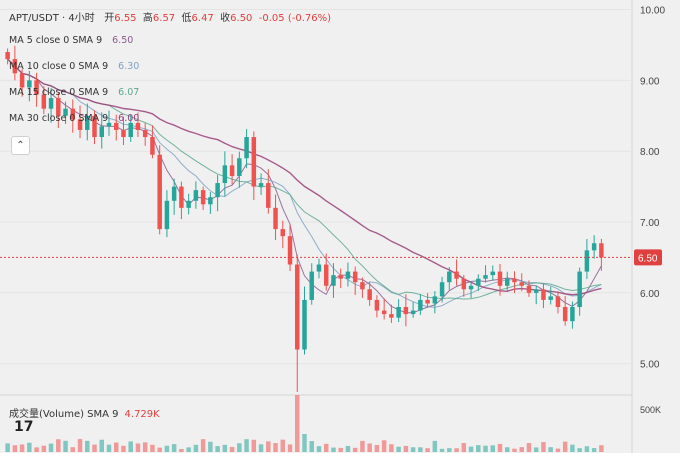 This screenshot has height=453, width=680. I want to click on last-price-label: 6.50, so click(648, 258).